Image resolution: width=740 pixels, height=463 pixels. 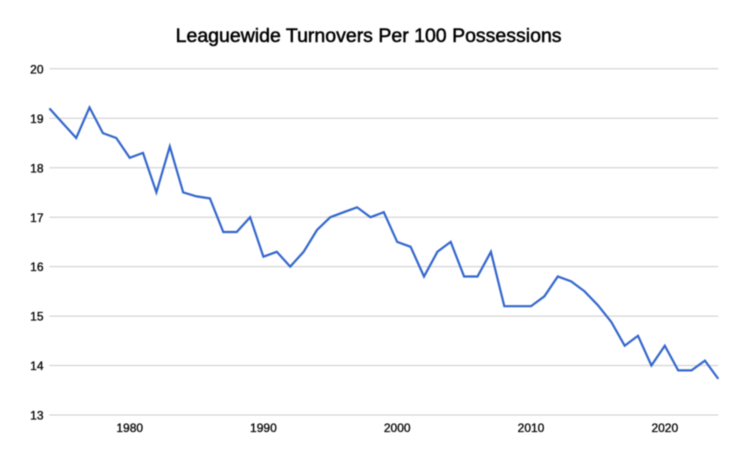 I want to click on svg-text: 1990, so click(x=263, y=428).